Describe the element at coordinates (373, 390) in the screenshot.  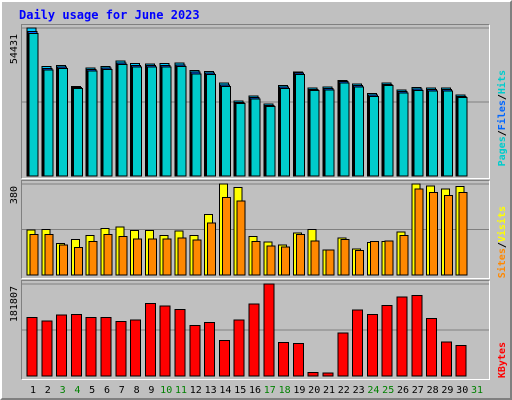
I see `day-label-24: 24` at that location.